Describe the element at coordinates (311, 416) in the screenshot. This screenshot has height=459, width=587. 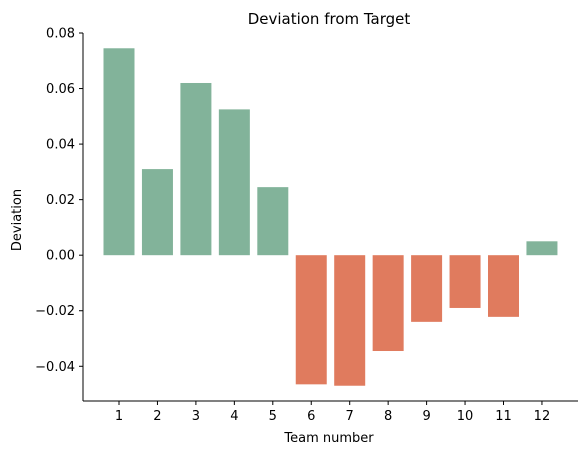
I see `x-tick-label: 6` at that location.